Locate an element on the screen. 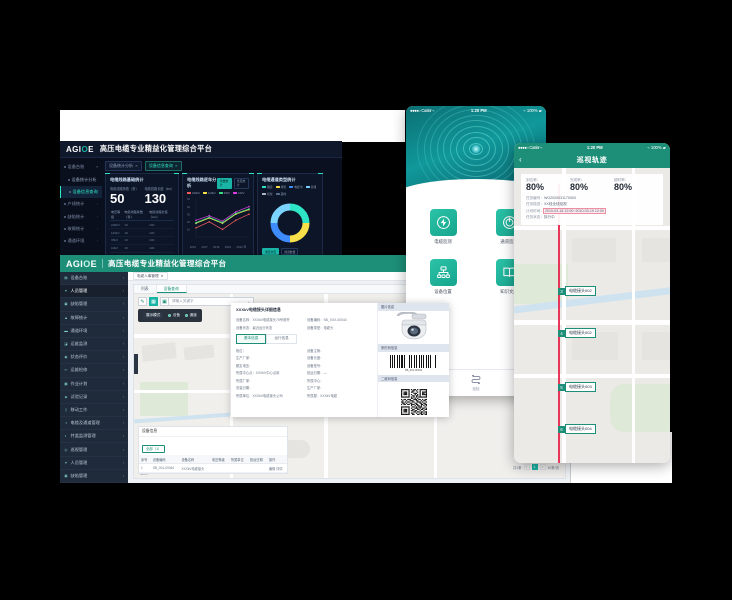 This screenshot has width=732, height=600. page-size-select: 10条/页 is located at coordinates (553, 467).